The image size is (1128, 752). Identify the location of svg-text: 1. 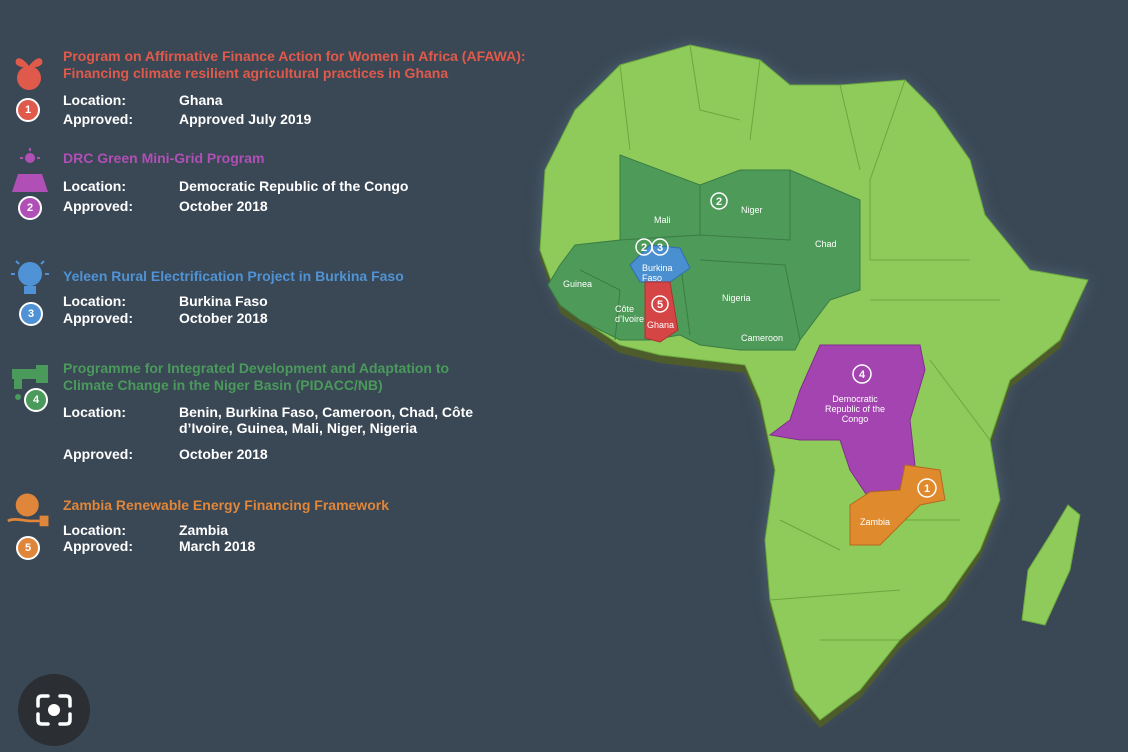
(927, 489).